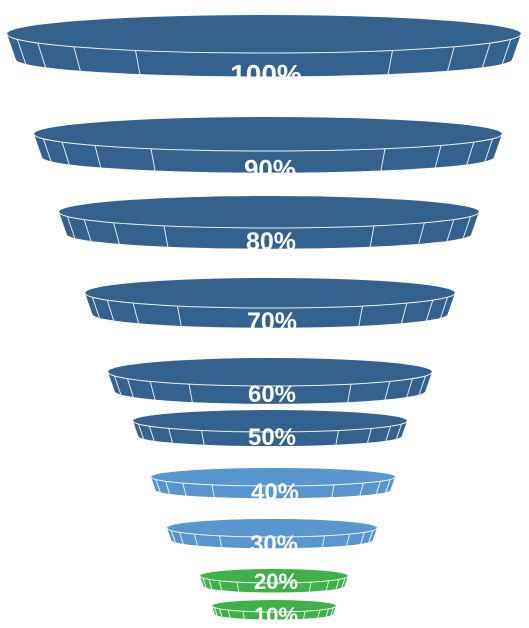 The image size is (529, 628). Describe the element at coordinates (271, 242) in the screenshot. I see `funnel-level-label: 80%` at that location.